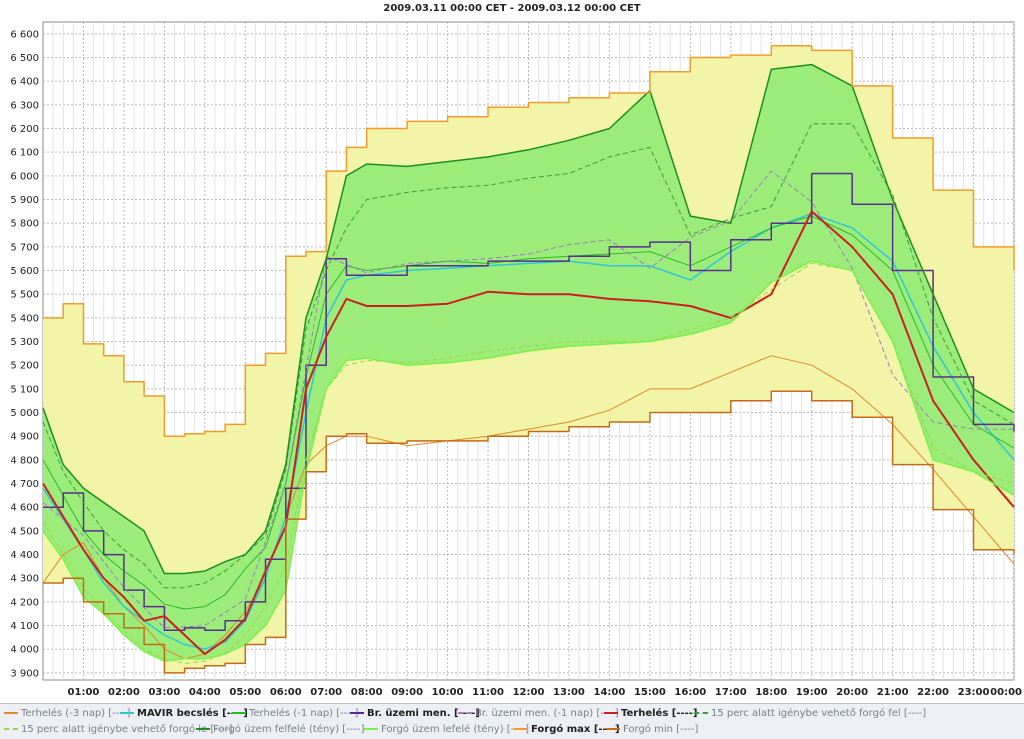 The image size is (1024, 739). Describe the element at coordinates (24, 484) in the screenshot. I see `y-tick-label: 4 700` at that location.